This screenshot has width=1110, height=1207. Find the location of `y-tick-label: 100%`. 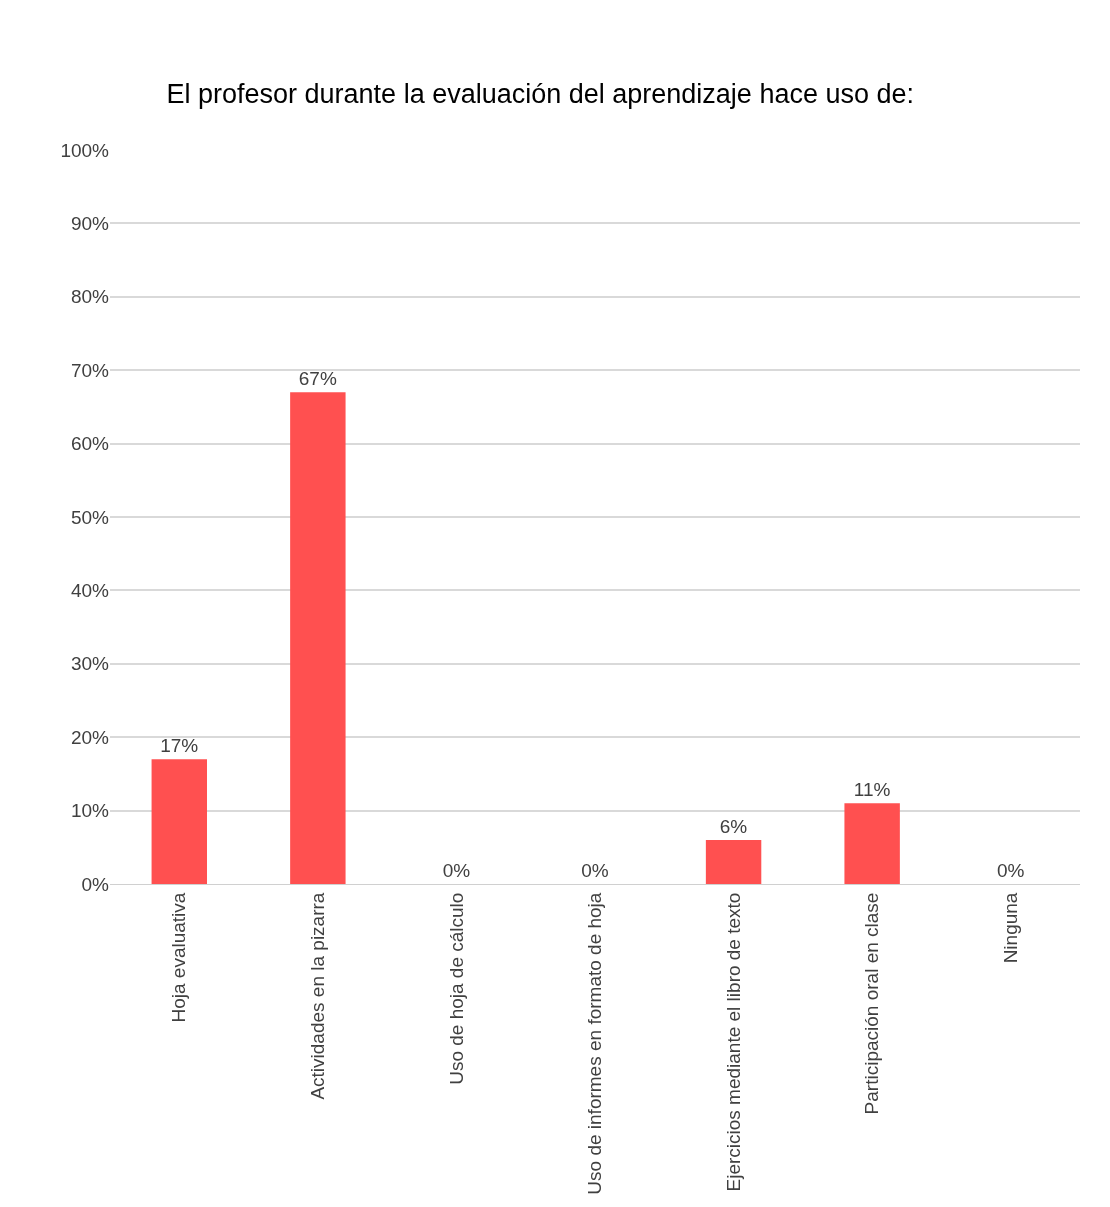

y-tick-label: 100% is located at coordinates (85, 150).